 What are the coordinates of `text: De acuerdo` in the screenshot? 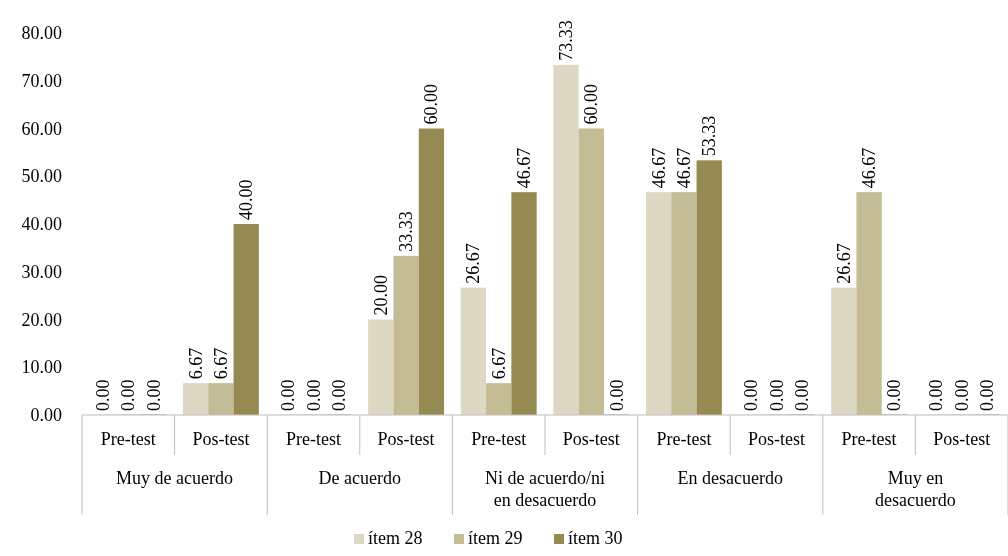 It's located at (360, 478).